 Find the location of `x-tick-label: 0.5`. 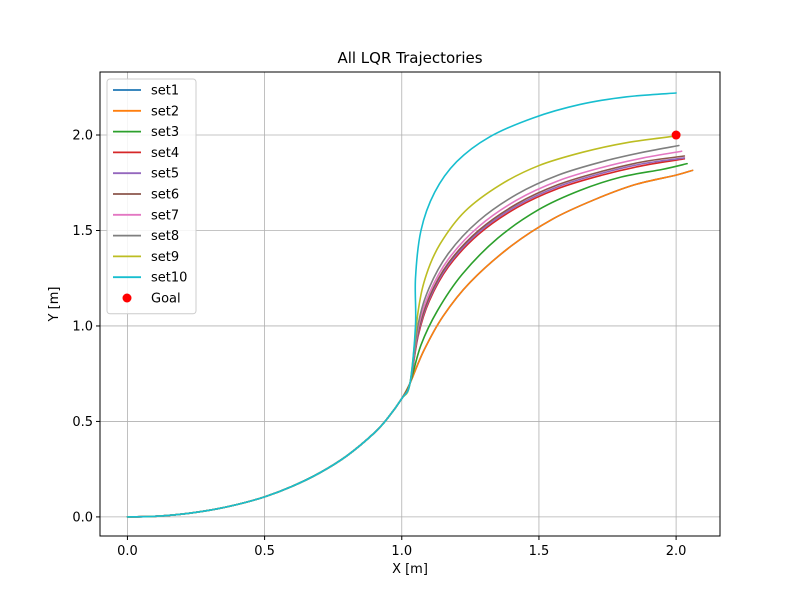

x-tick-label: 0.5 is located at coordinates (264, 551).